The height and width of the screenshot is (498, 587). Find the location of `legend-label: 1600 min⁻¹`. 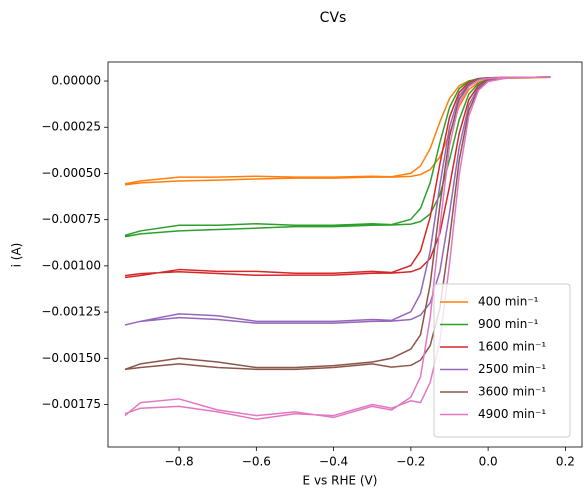

legend-label: 1600 min⁻¹ is located at coordinates (512, 347).